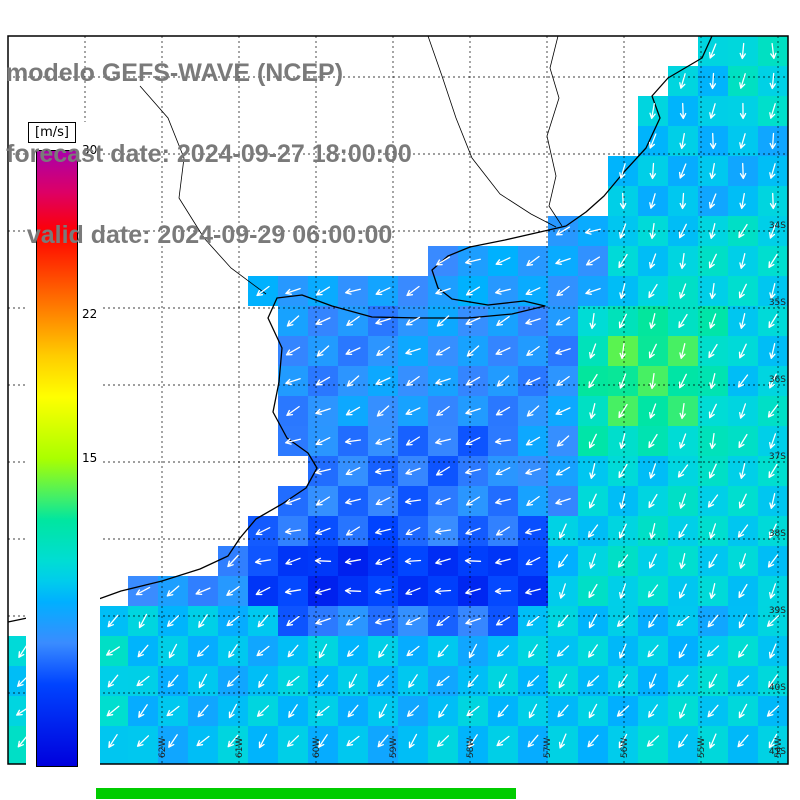  Describe the element at coordinates (777, 303) in the screenshot. I see `lat-label: 35S` at that location.